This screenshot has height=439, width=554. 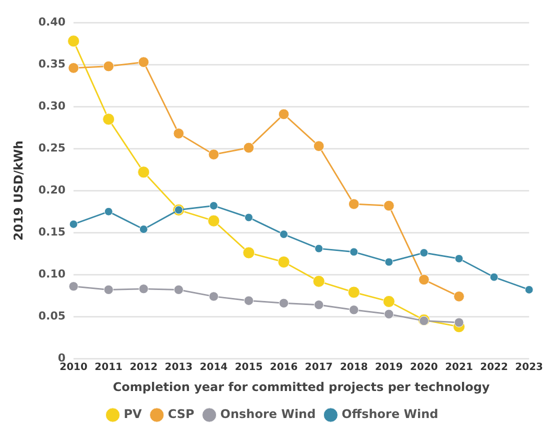 I want to click on y-tick-label: 0.20, so click(x=52, y=189).